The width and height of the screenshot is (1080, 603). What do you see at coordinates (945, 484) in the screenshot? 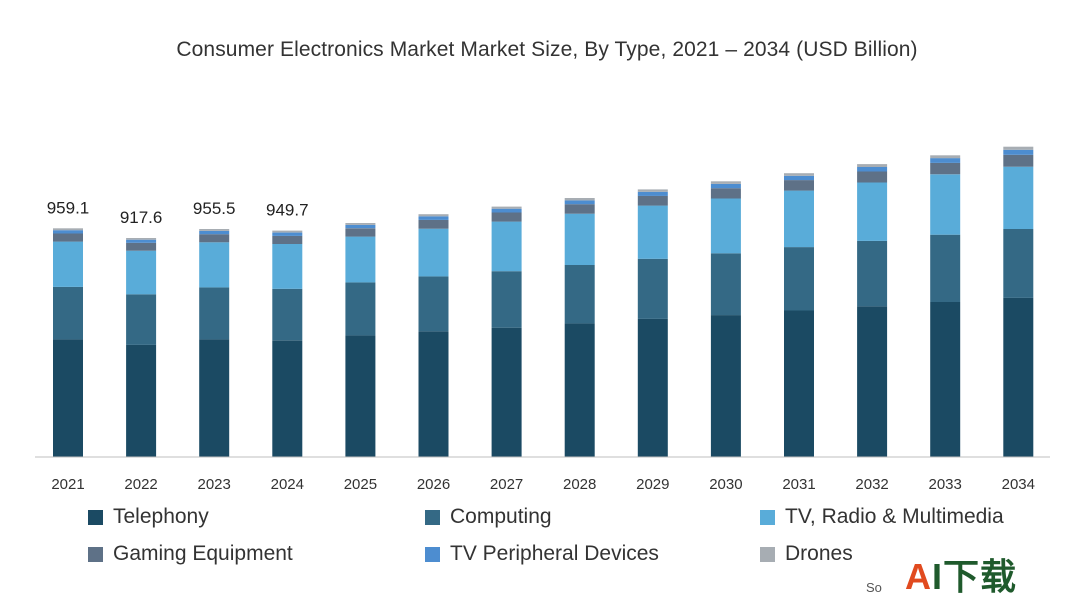
I see `x-tick-label-2033: 2033` at bounding box center [945, 484].